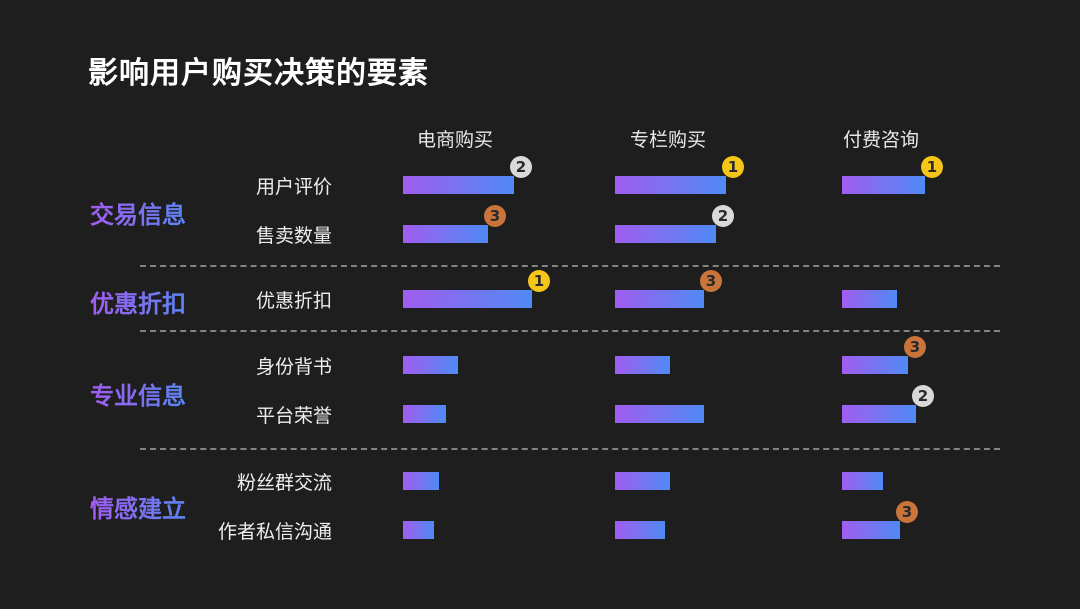 Image resolution: width=1080 pixels, height=609 pixels. What do you see at coordinates (455, 140) in the screenshot?
I see `column-header-ecommerce: 电商购买` at bounding box center [455, 140].